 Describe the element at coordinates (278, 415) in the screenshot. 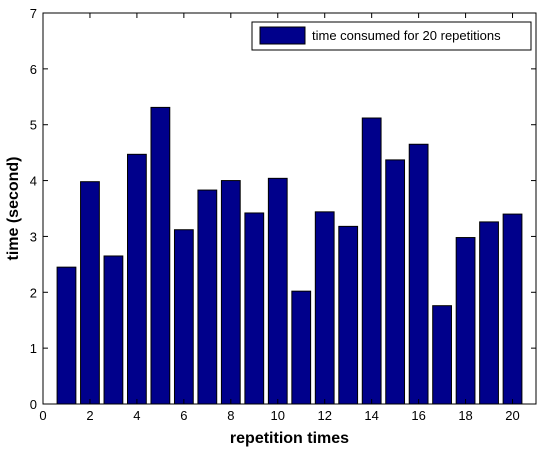

I see `x-tick-label-10: 10` at that location.